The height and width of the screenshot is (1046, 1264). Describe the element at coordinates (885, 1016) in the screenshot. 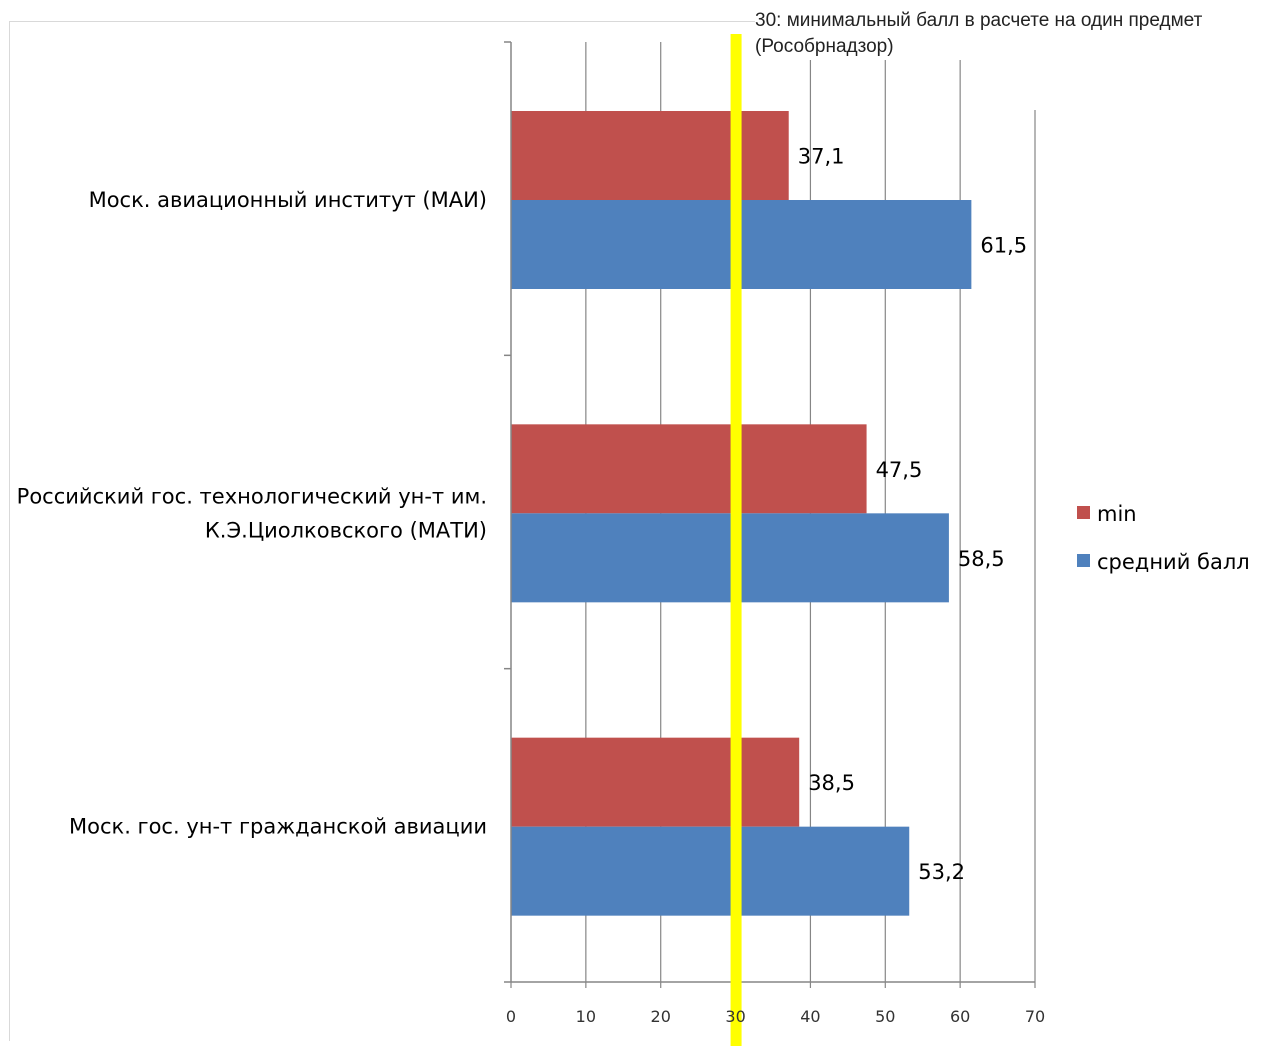

I see `x-tick-label: 50` at that location.